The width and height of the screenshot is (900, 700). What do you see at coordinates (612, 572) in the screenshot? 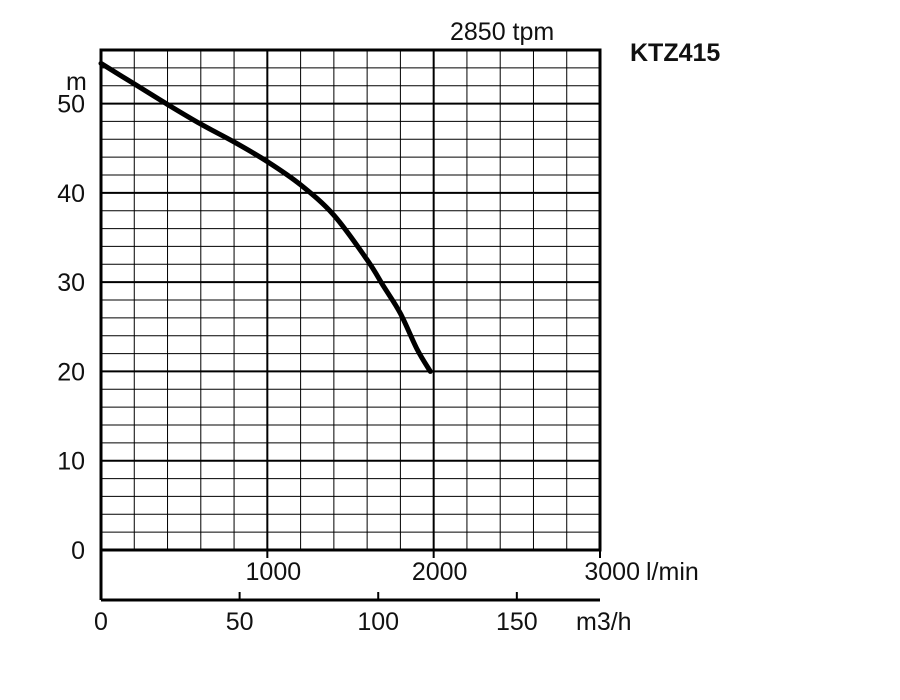
I see `x-tick-label-lmin: 3000` at bounding box center [612, 572].